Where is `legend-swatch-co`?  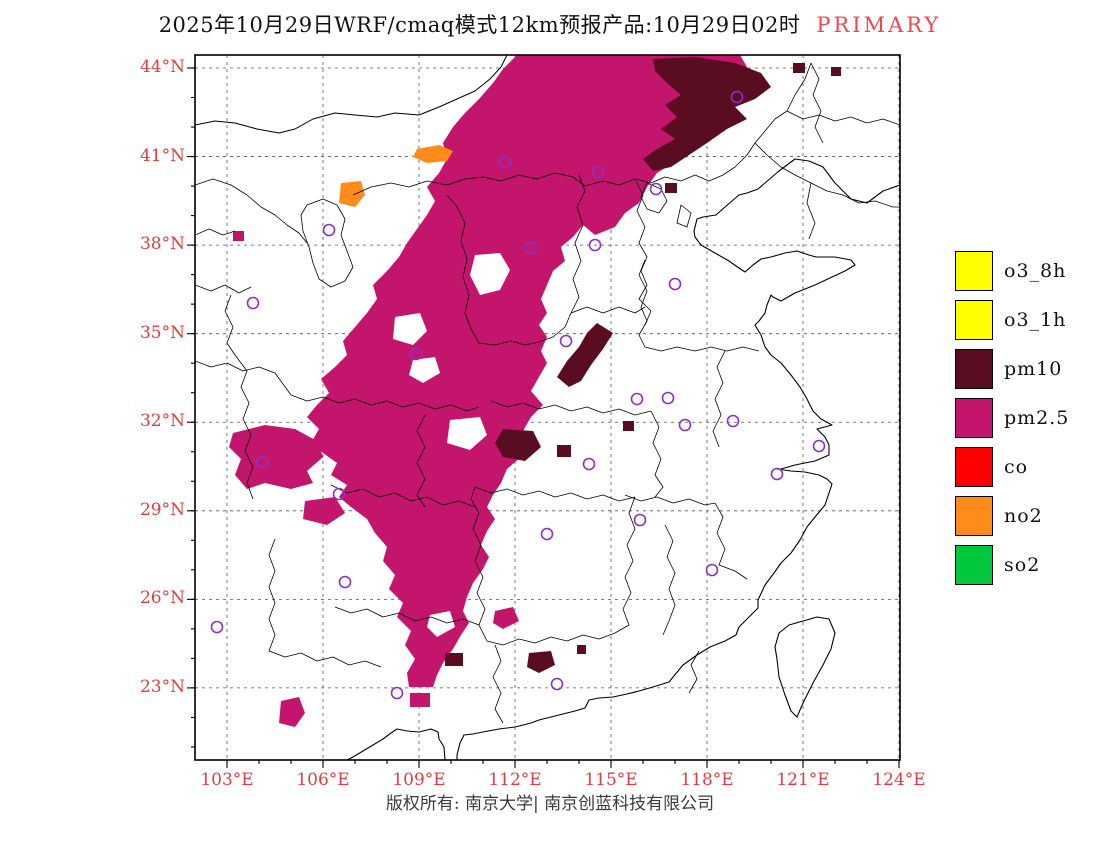
legend-swatch-co is located at coordinates (974, 467).